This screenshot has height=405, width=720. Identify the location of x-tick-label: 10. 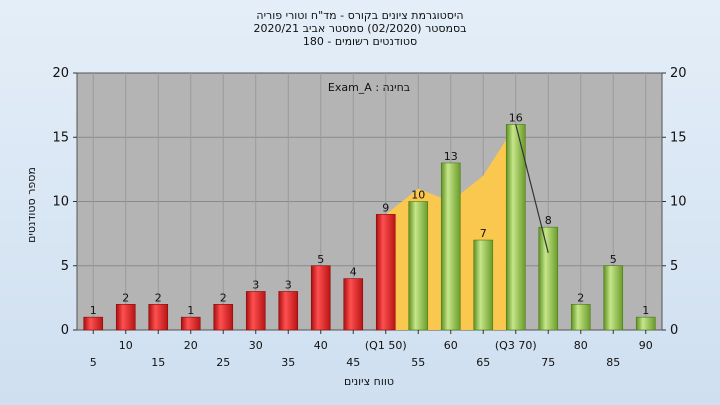
(126, 345).